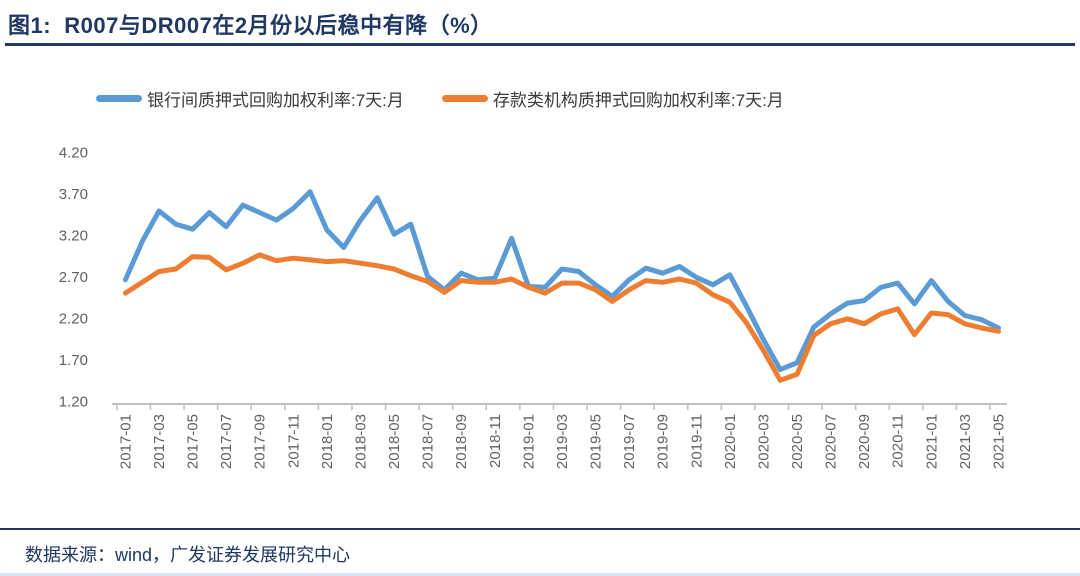 Image resolution: width=1080 pixels, height=576 pixels. I want to click on x-axis-tick-label: 2020-05, so click(797, 441).